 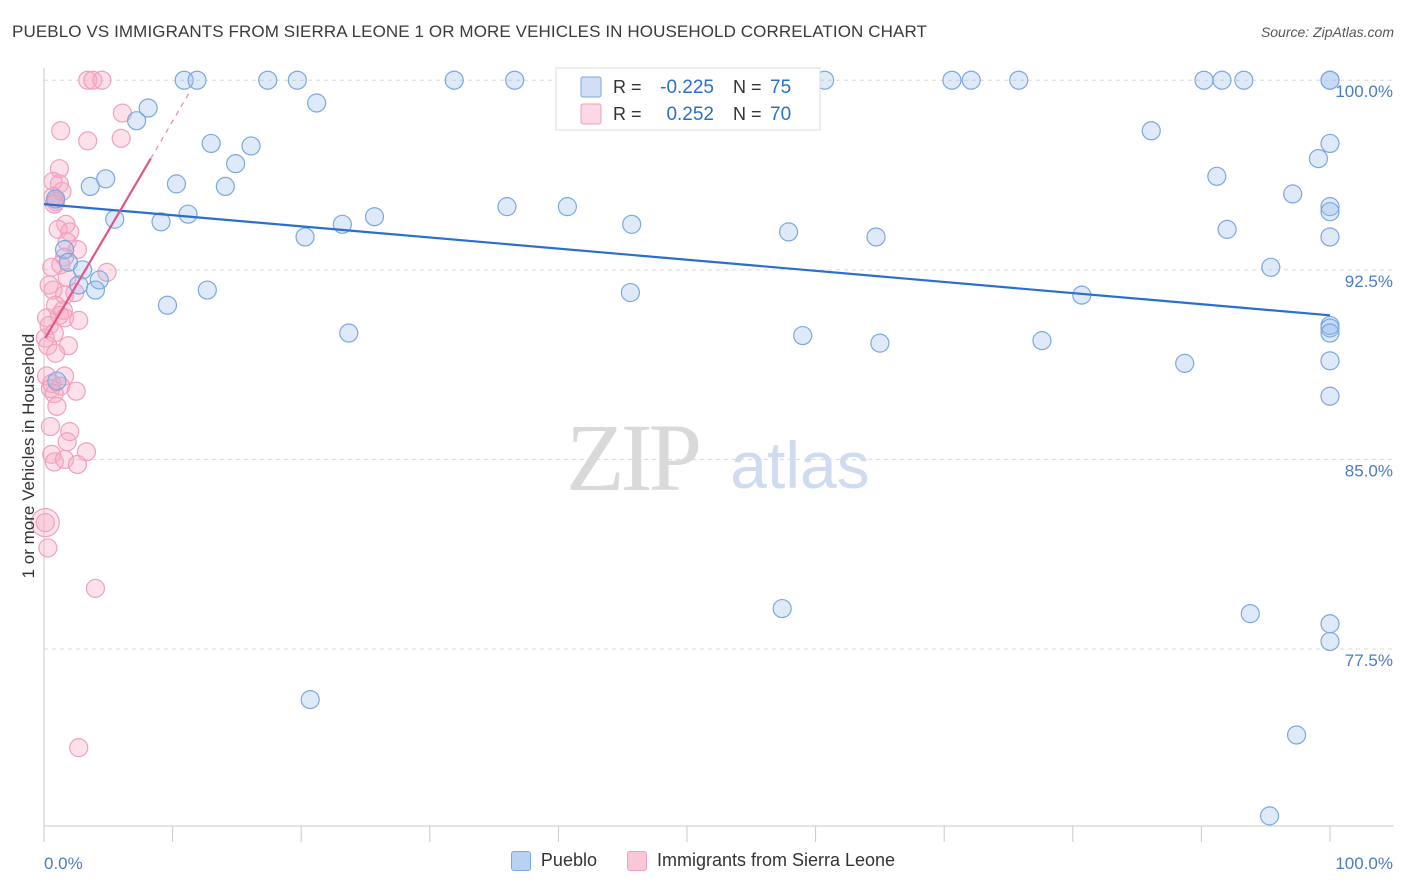 What do you see at coordinates (81, 414) in the screenshot?
I see `sierra-leone-points` at bounding box center [81, 414].